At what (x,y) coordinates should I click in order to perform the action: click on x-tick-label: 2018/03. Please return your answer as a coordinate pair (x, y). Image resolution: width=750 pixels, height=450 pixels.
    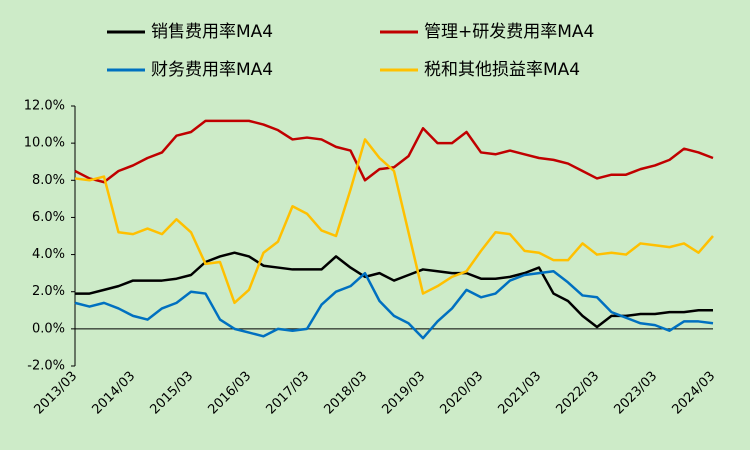
    Looking at the image, I should click on (346, 393).